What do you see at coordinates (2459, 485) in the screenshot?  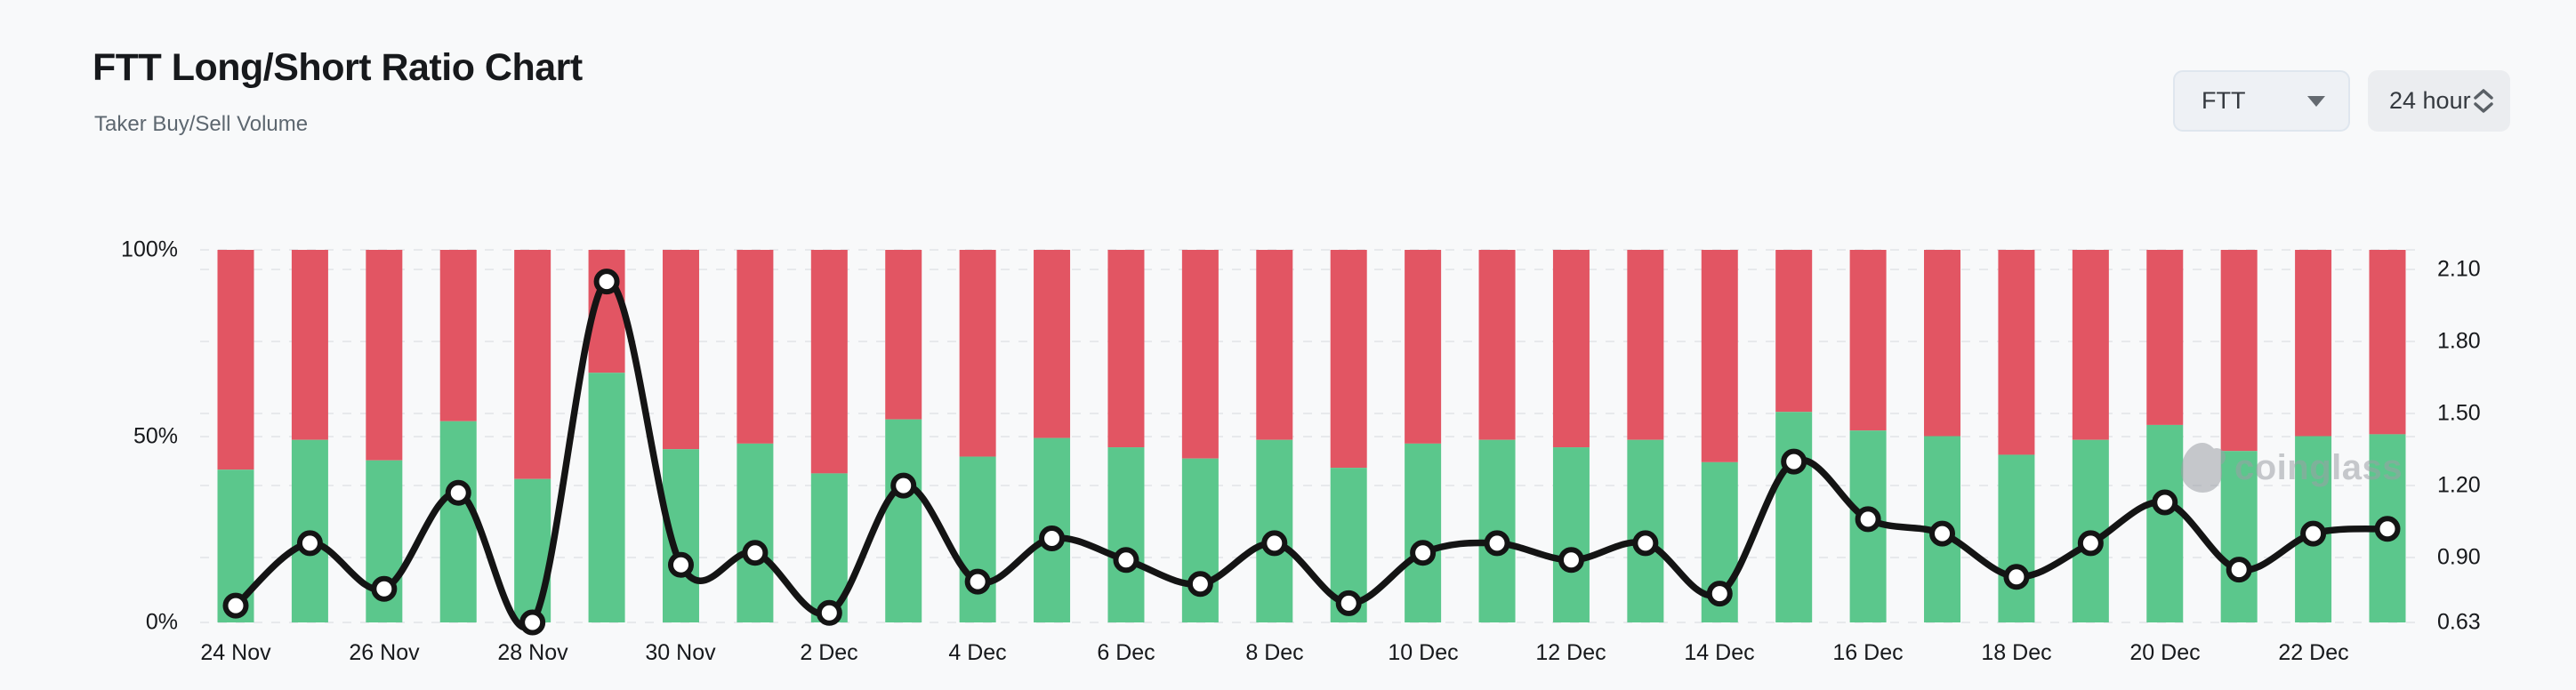 I see `right-axis-tick: 1.20` at bounding box center [2459, 485].